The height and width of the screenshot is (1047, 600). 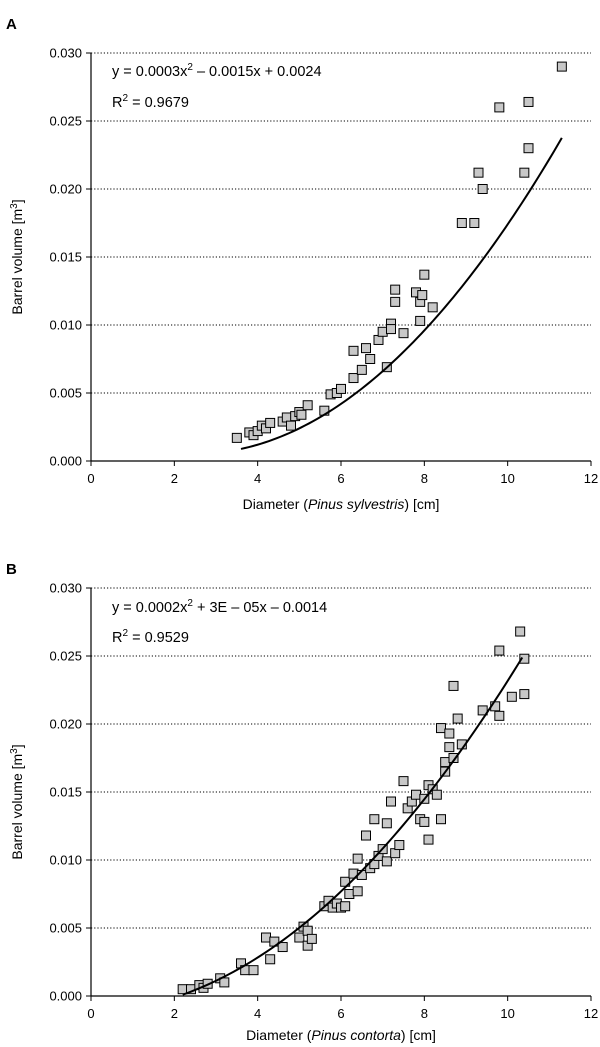 What do you see at coordinates (150, 102) in the screenshot?
I see `r-squared-label: R2 = 0.9679` at bounding box center [150, 102].